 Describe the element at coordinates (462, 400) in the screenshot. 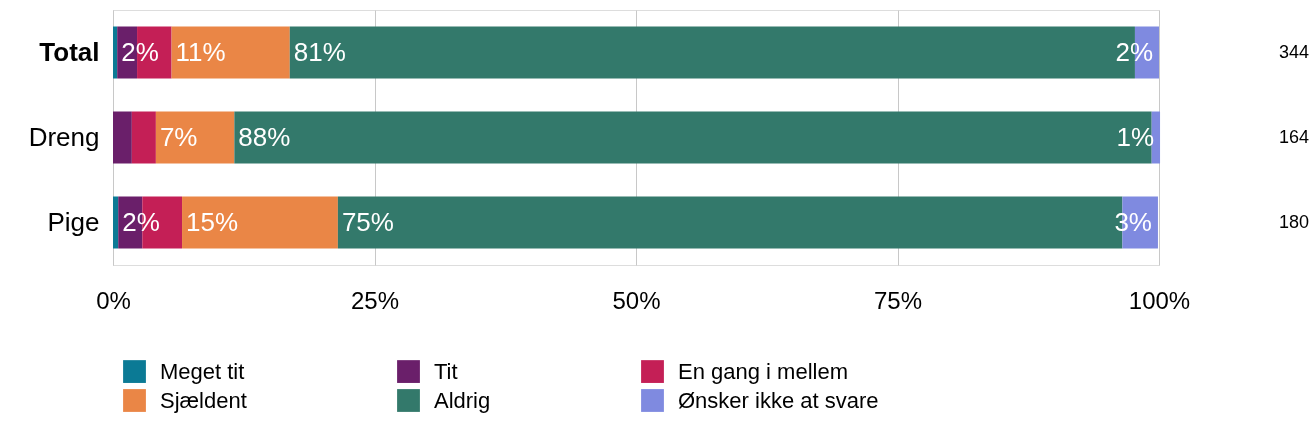

I see `legend-label: Aldrig` at that location.